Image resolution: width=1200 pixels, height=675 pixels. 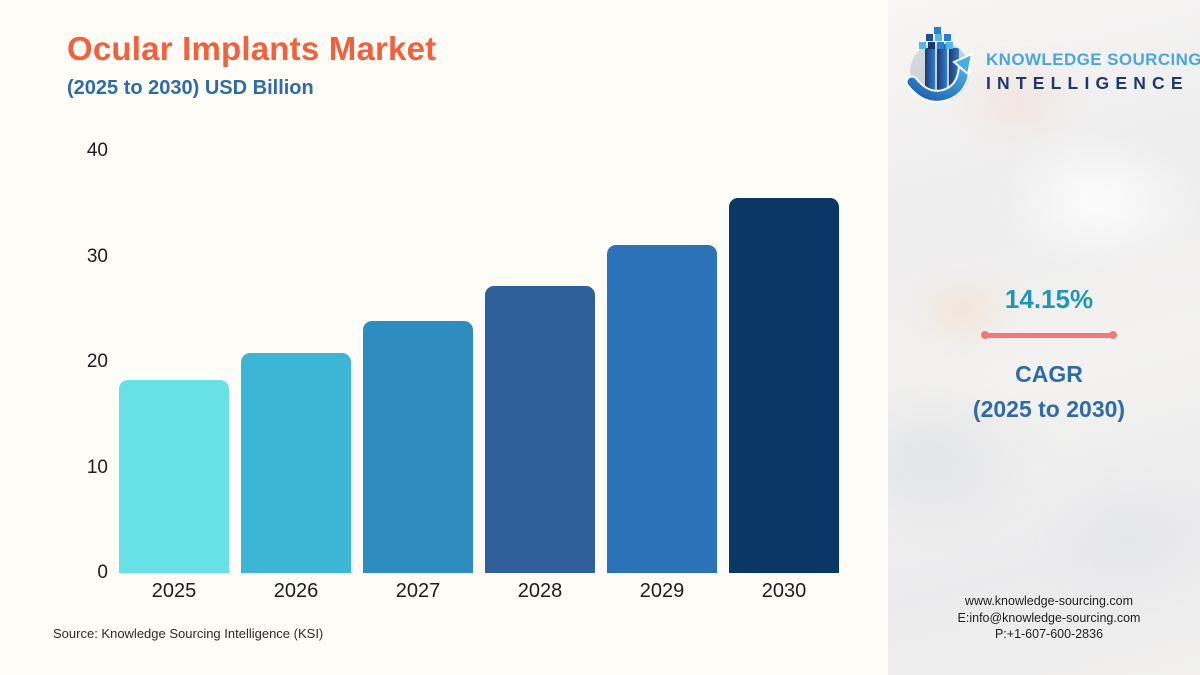 What do you see at coordinates (1093, 72) in the screenshot?
I see `logo-text: KNOWLEDGE SOURCING INTELLIGENCE` at bounding box center [1093, 72].